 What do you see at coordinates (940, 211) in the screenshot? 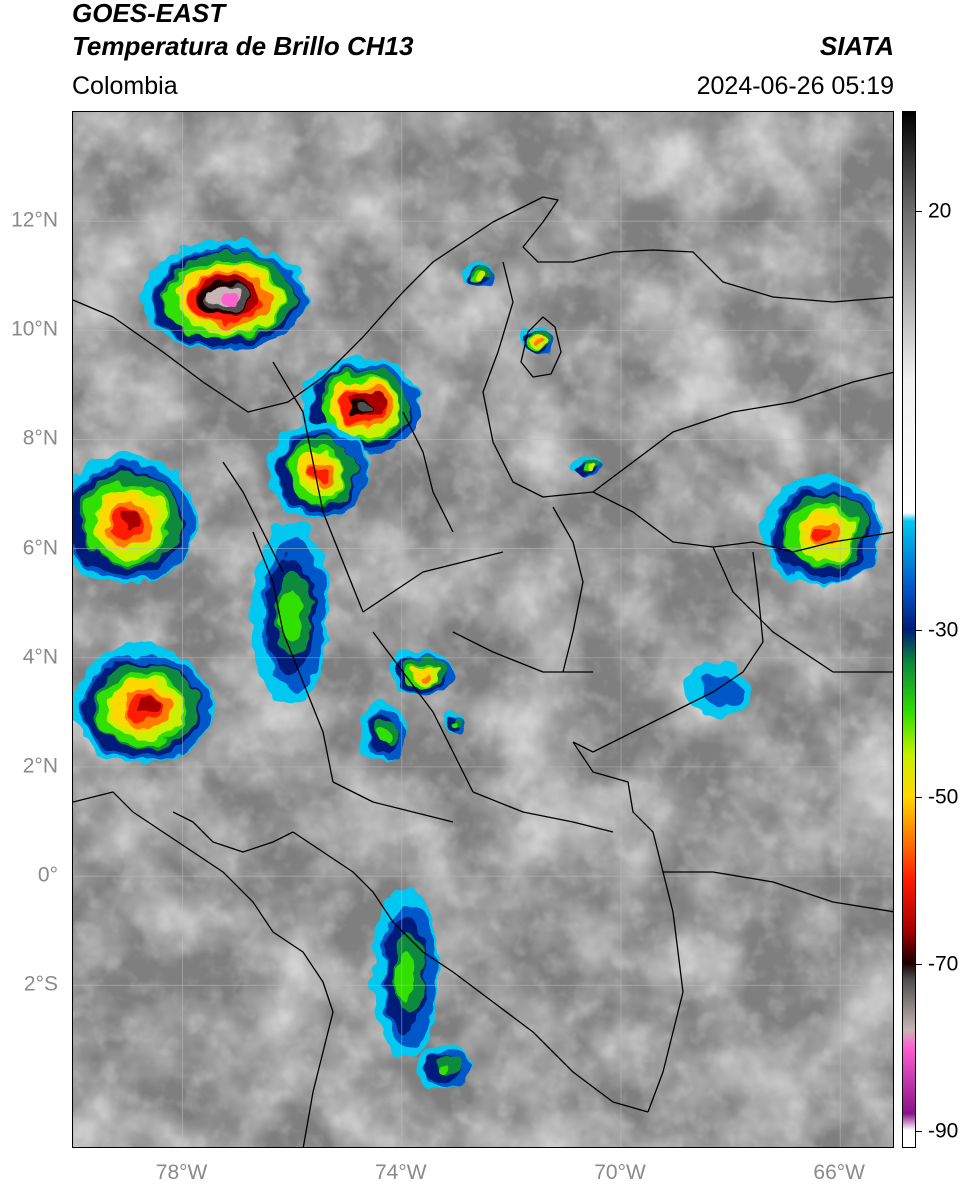
I see `colorbar-tick-label: 20` at bounding box center [940, 211].